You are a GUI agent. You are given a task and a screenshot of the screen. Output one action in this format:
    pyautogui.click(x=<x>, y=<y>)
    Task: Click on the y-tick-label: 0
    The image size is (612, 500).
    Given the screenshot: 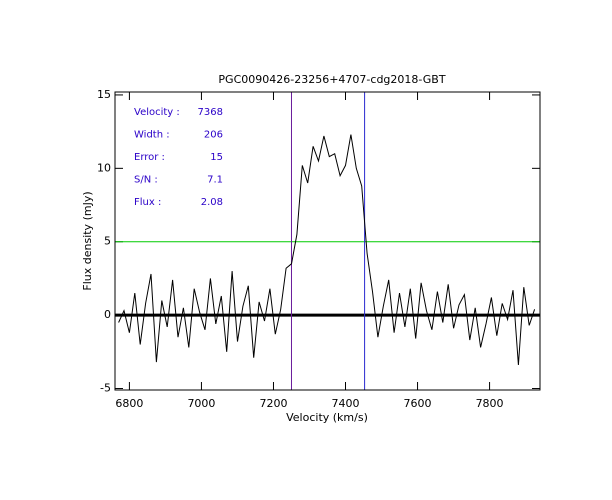 What is the action you would take?
    pyautogui.click(x=107, y=314)
    